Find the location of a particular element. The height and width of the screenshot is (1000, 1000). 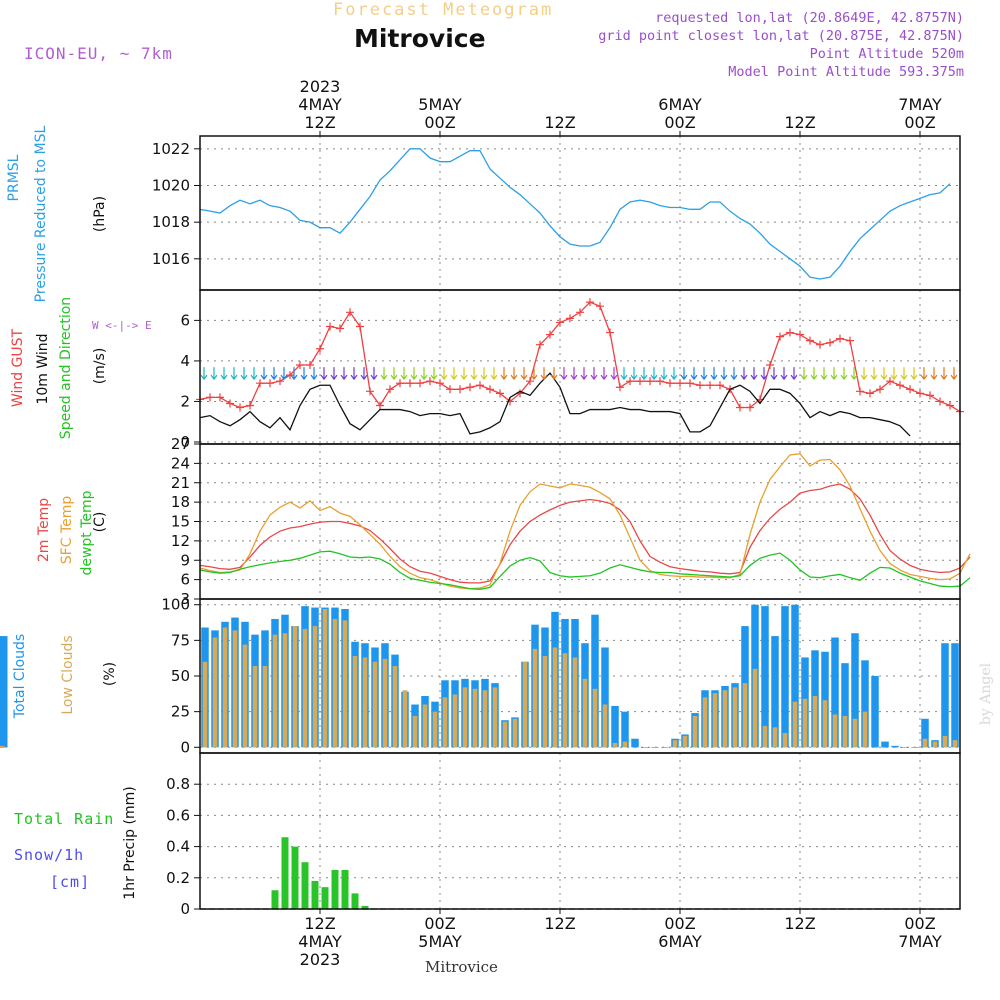

y-tick-label: 24 is located at coordinates (180, 463).